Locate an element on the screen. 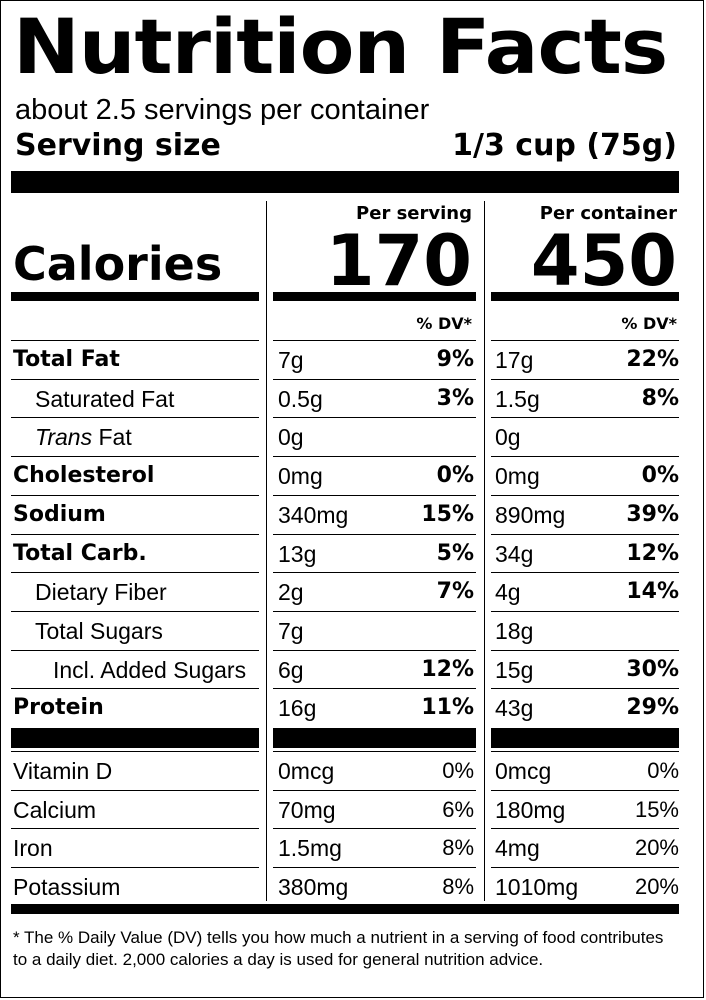 This screenshot has width=706, height=1000. dv-per-container: 12% is located at coordinates (652, 553).